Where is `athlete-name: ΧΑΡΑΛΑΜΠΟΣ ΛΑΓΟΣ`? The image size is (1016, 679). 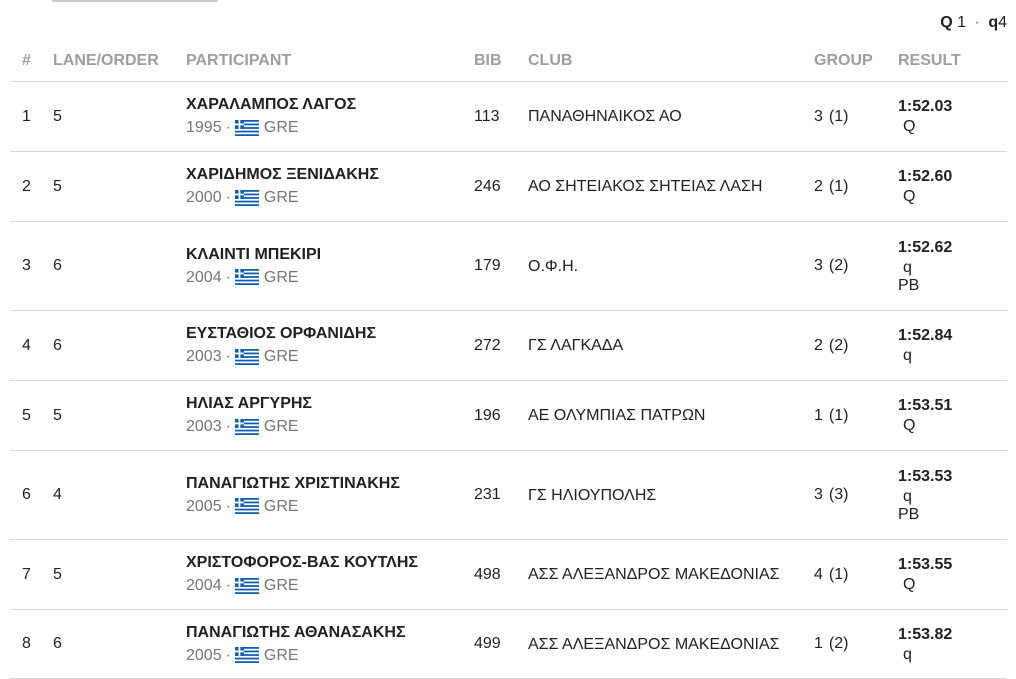 athlete-name: ΧΑΡΑΛΑΜΠΟΣ ΛΑΓΟΣ is located at coordinates (271, 104).